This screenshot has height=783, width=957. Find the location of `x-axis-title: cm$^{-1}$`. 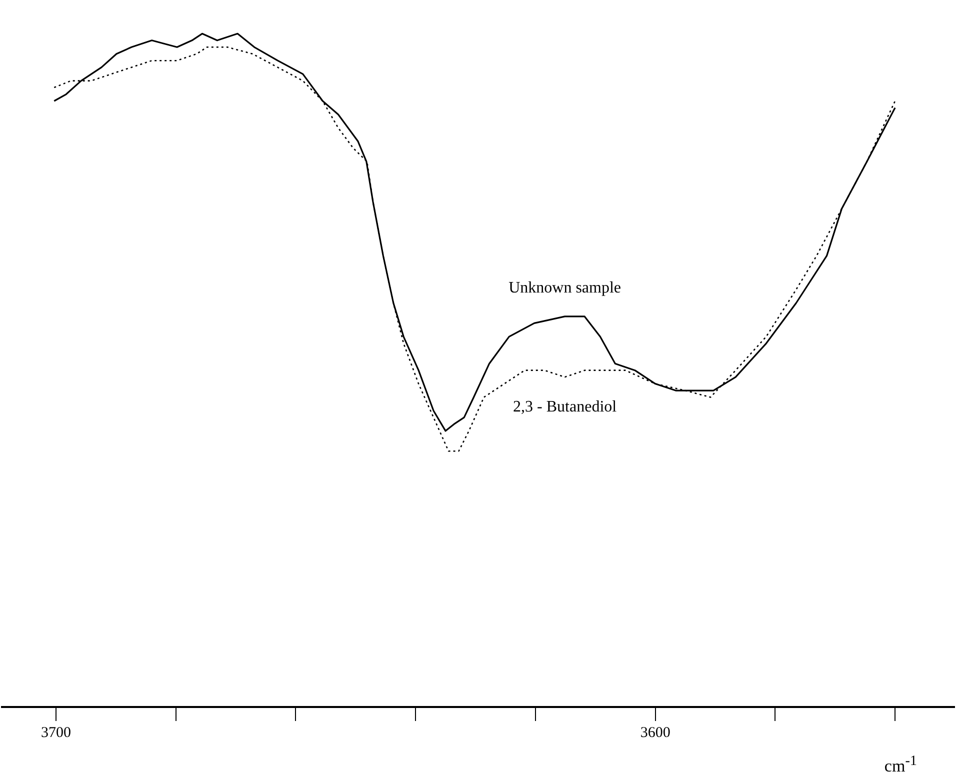

x-axis-title: cm$^{-1}$ is located at coordinates (900, 765).